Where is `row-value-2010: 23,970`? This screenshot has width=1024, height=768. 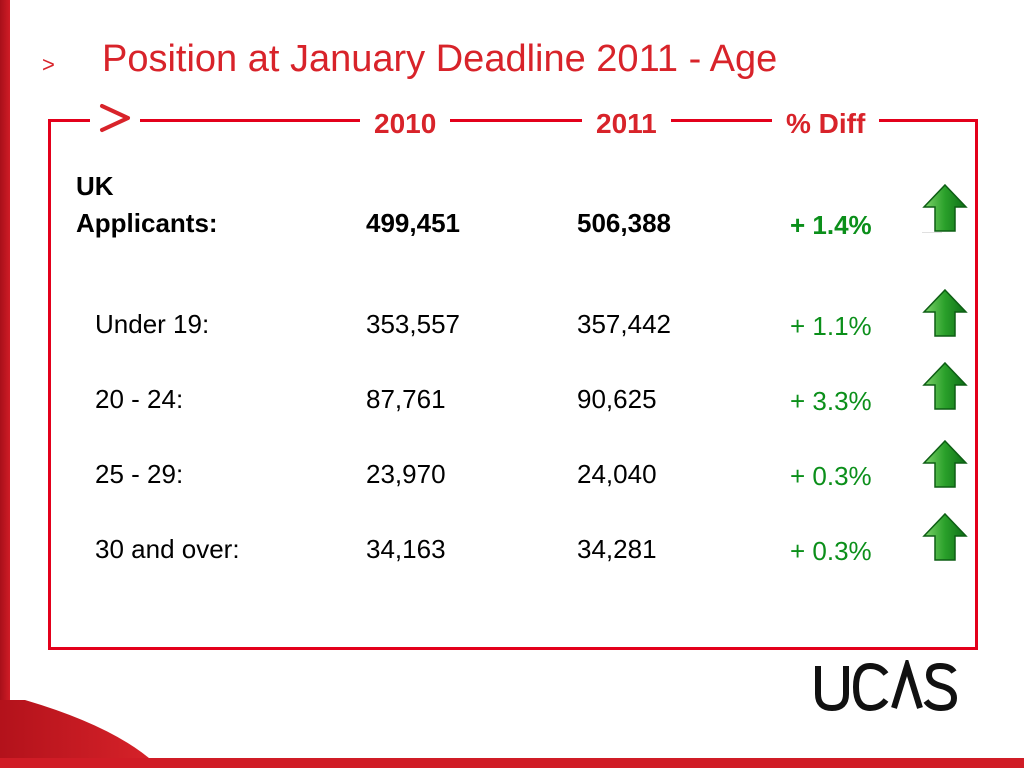 row-value-2010: 23,970 is located at coordinates (406, 474).